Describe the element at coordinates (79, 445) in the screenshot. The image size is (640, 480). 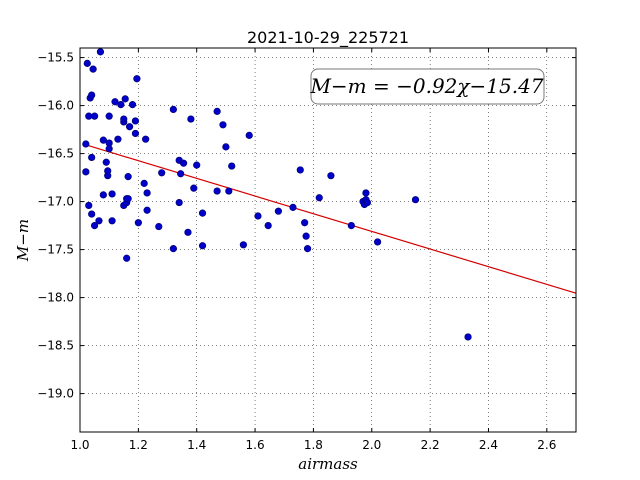
I see `x-tick-label: 1.0` at that location.